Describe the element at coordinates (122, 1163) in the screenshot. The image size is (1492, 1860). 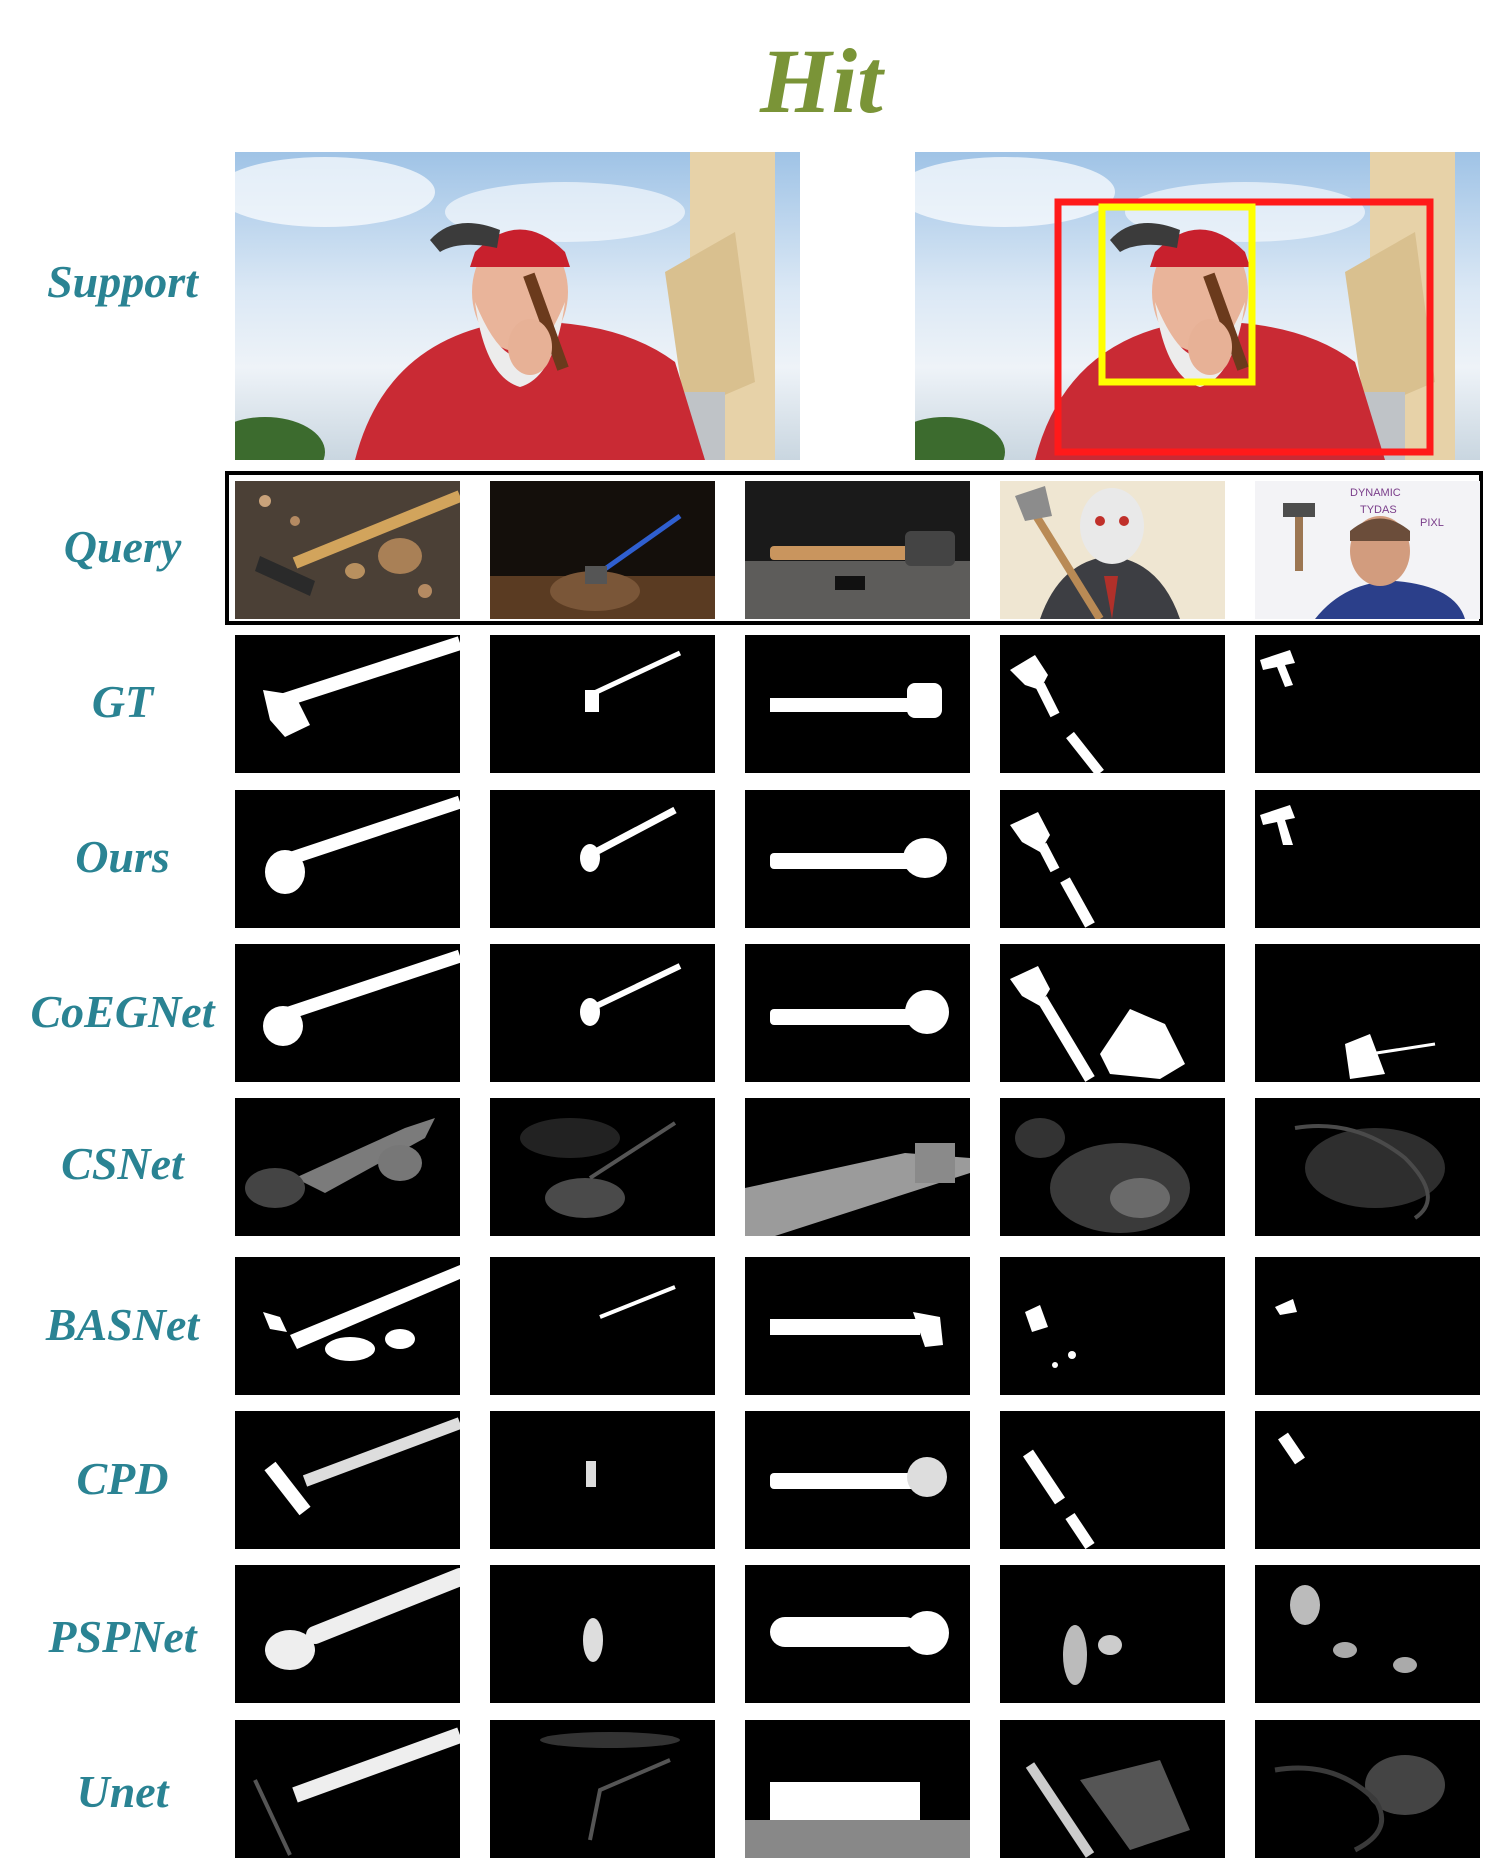
I see `row-label-csnet: CSNet` at that location.